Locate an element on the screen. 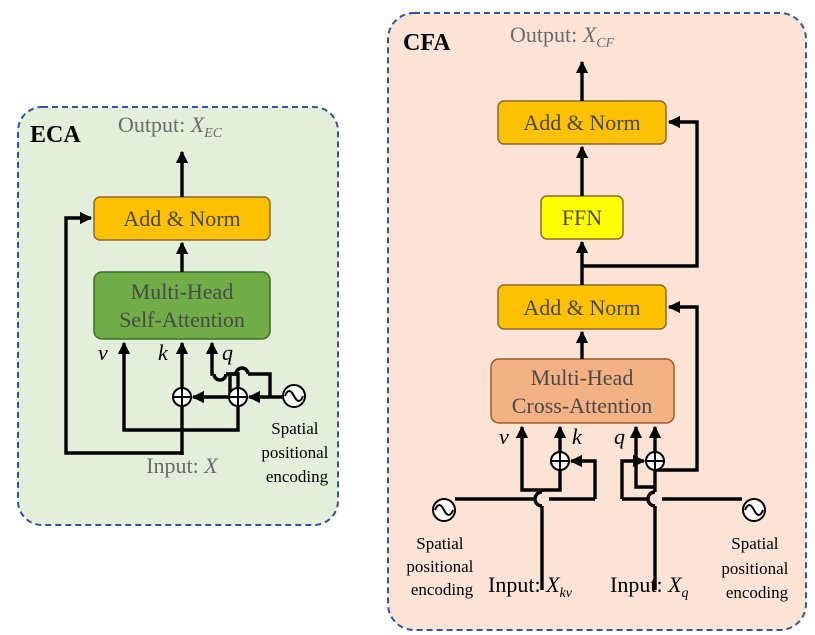 This screenshot has width=815, height=635. cfa-ffn-box: FFN is located at coordinates (582, 217).